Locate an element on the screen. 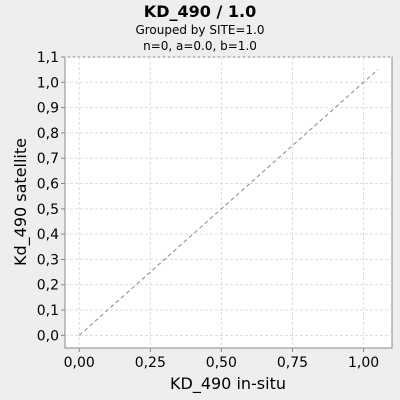 The width and height of the screenshot is (400, 400). x-axis-ticks: 0,00 0,25 0,50 0,75 1,00 is located at coordinates (221, 359).